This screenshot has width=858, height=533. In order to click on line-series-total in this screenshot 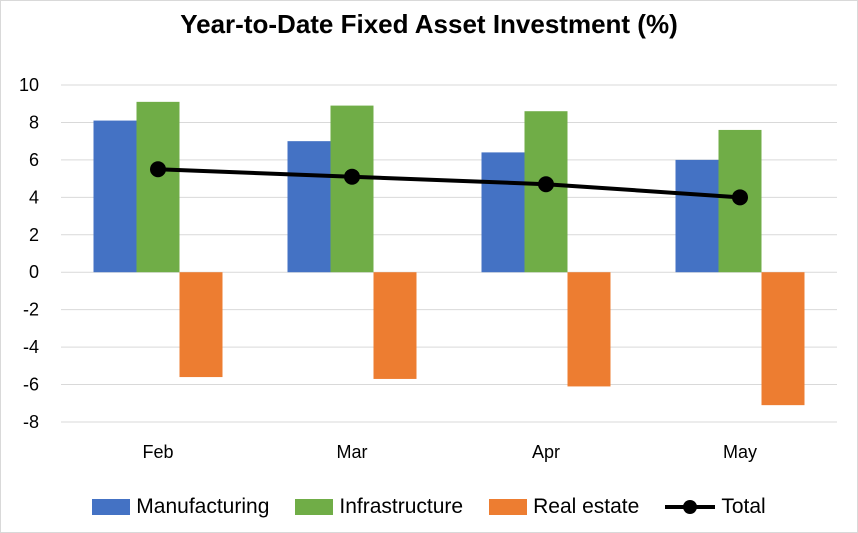, I will do `click(449, 183)`.